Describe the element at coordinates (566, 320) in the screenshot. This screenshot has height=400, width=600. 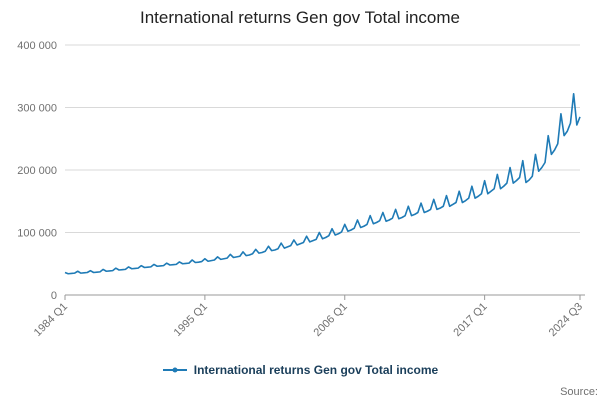
I see `x-tick-label: 2024 Q3` at that location.